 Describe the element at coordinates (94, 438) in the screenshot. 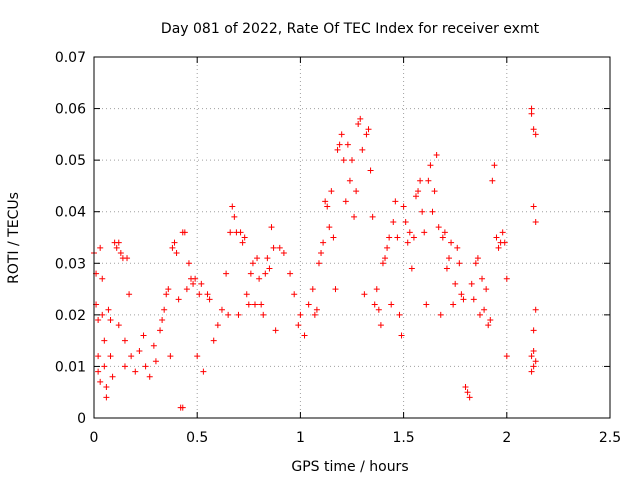

I see `x-tick-label: 0` at that location.